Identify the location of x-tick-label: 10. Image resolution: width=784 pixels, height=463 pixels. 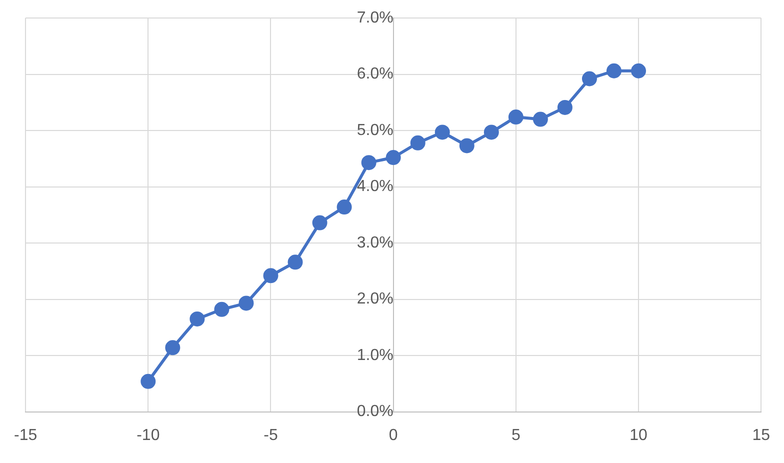
(639, 435).